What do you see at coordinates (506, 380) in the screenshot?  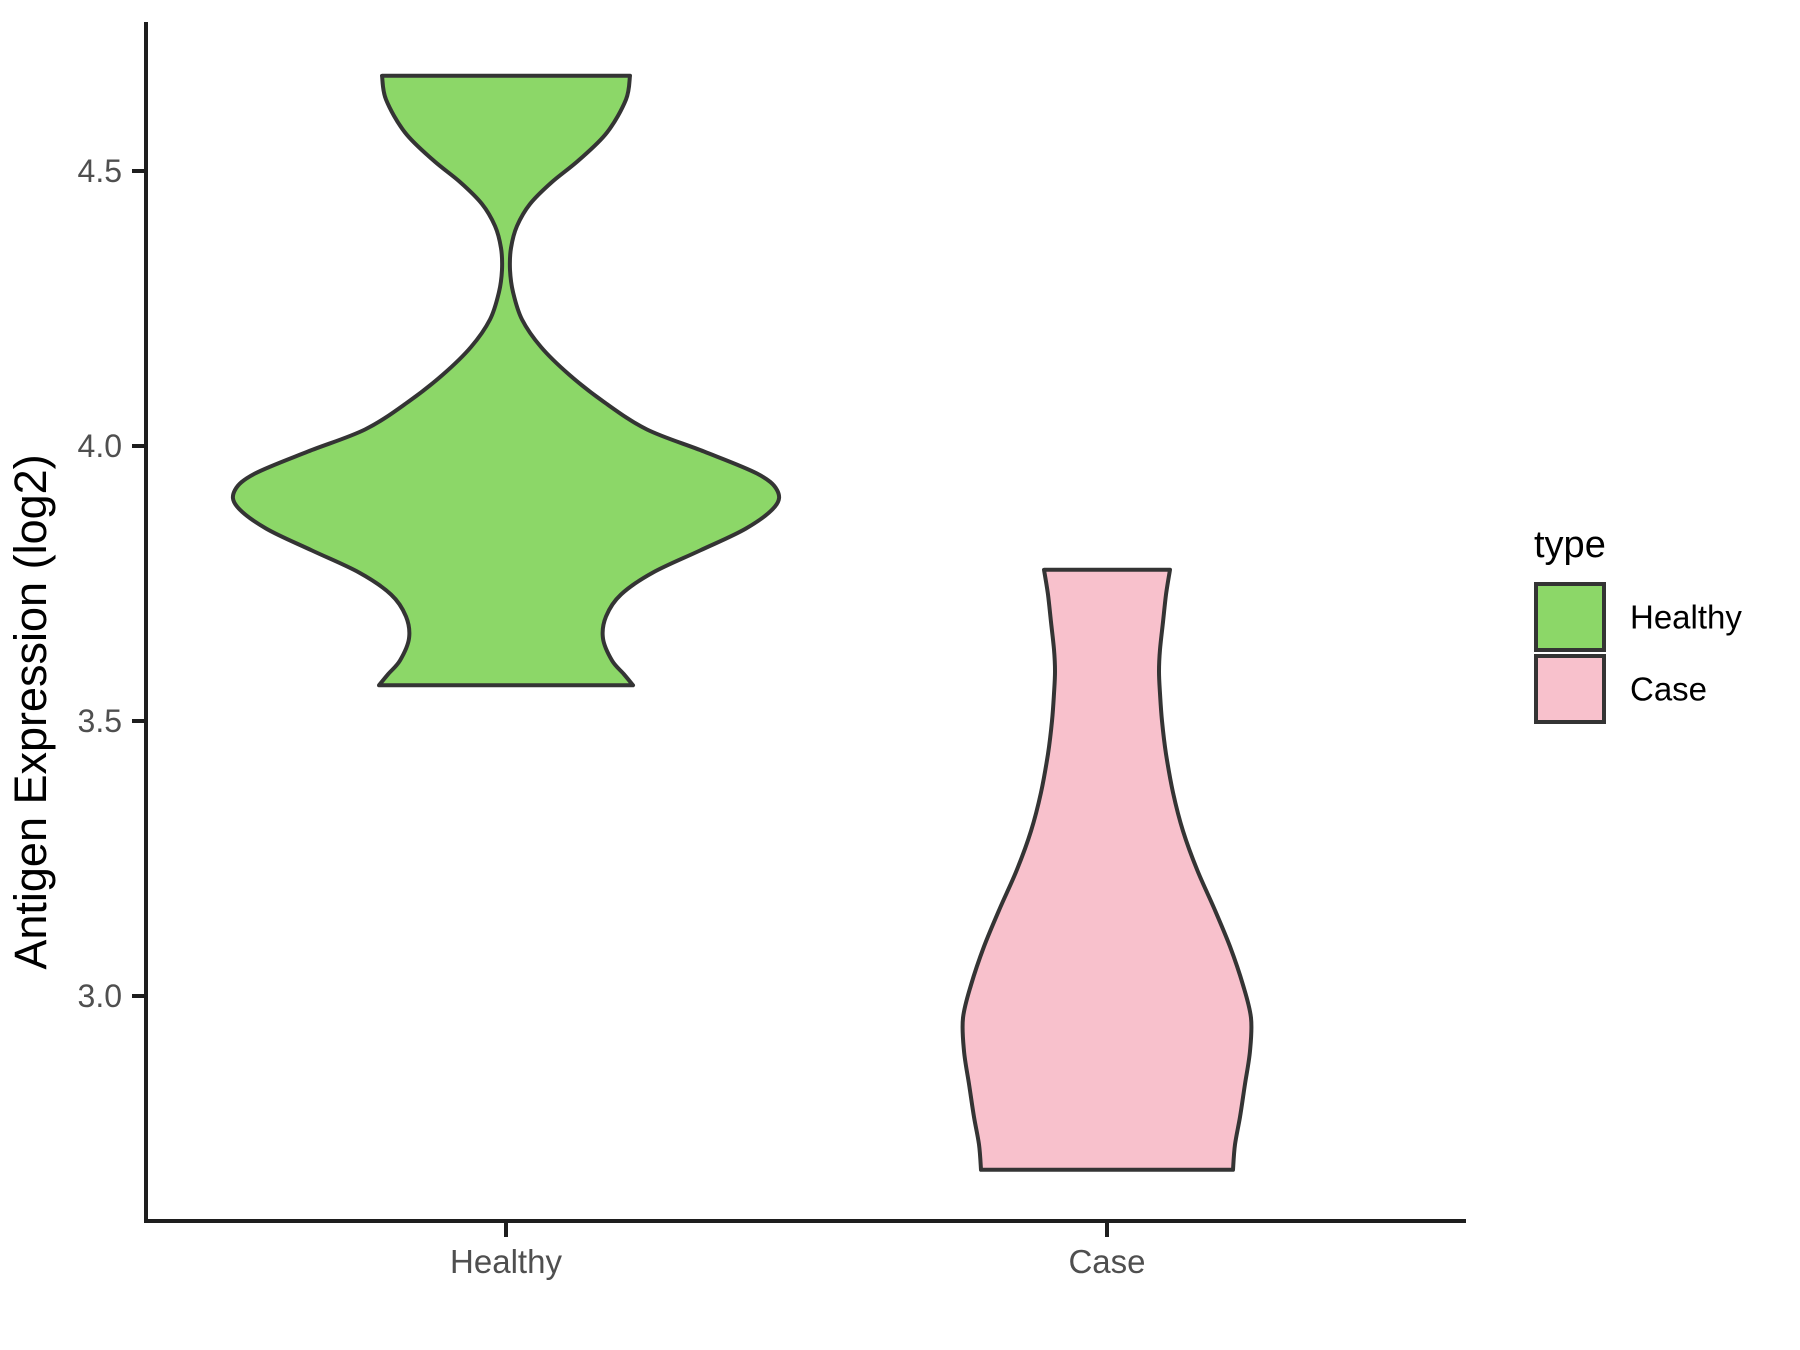 I see `violin-healthy` at bounding box center [506, 380].